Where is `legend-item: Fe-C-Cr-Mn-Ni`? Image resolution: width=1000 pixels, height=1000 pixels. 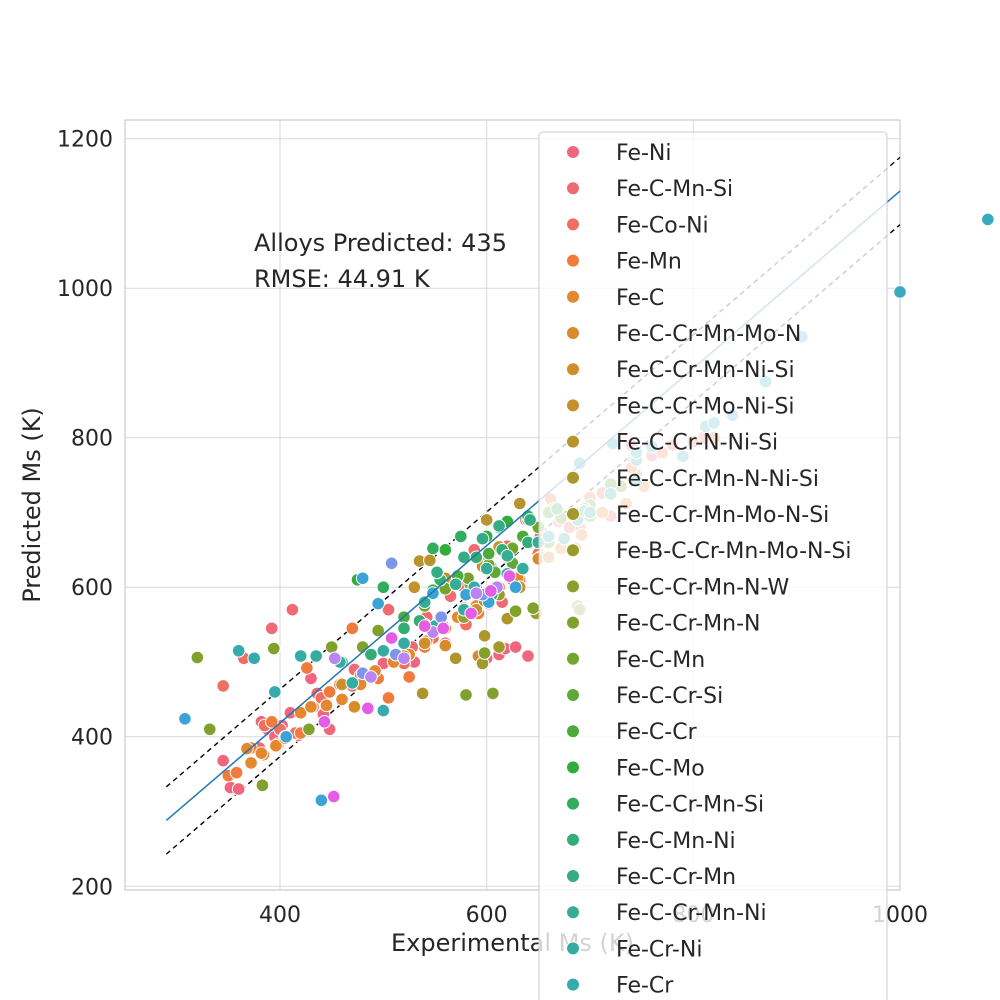 legend-item: Fe-C-Cr-Mn-Ni is located at coordinates (666, 913).